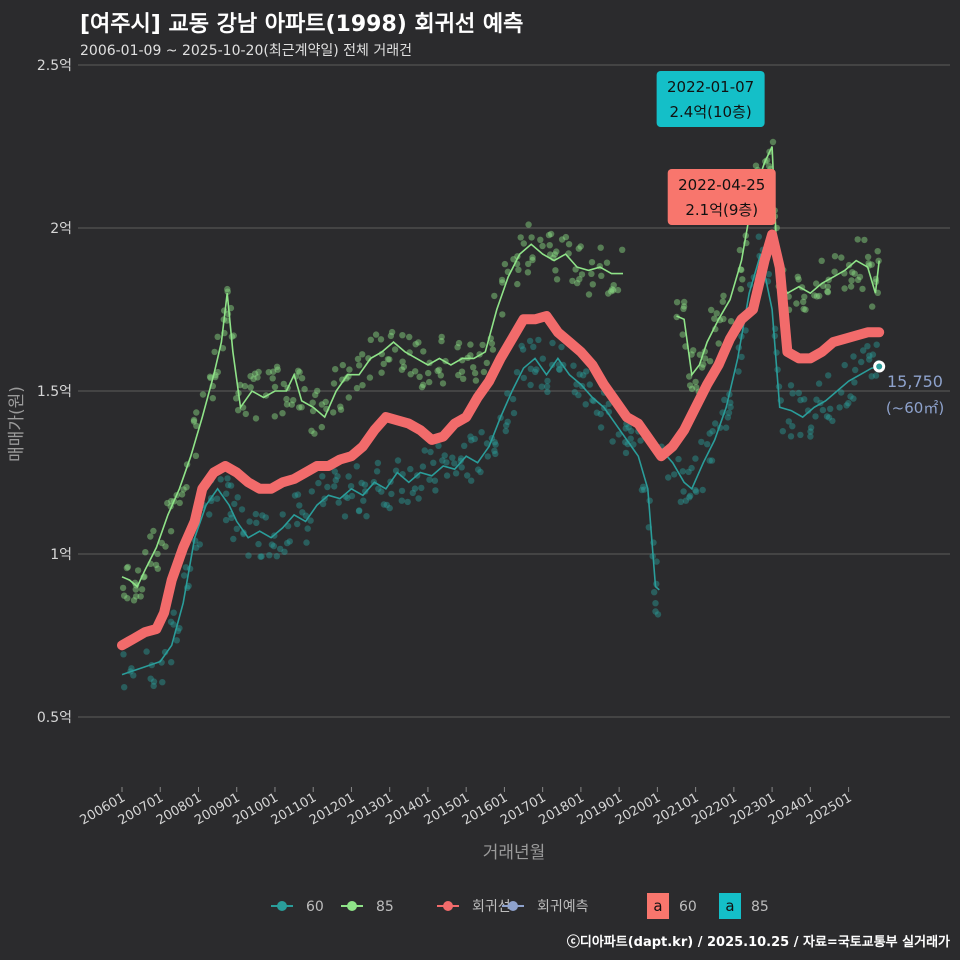 Image resolution: width=960 pixels, height=960 pixels. What do you see at coordinates (61, 229) in the screenshot?
I see `y-tick-label: 2억` at bounding box center [61, 229].